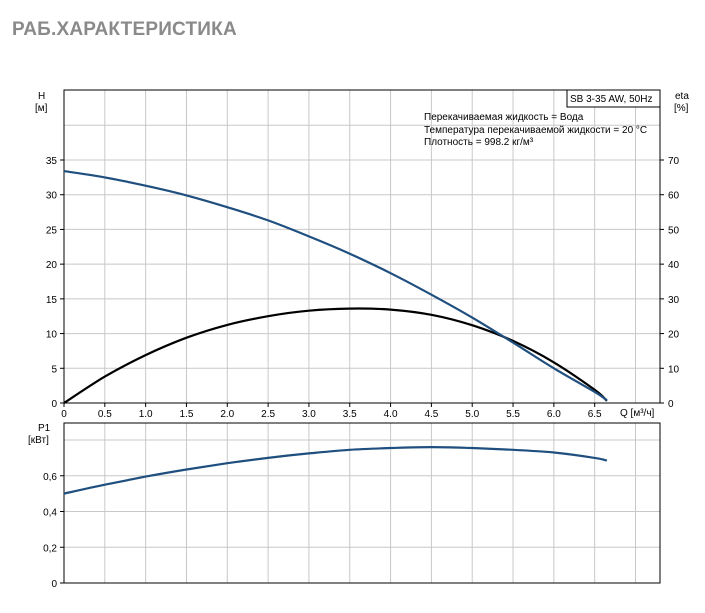  I want to click on y-right-tick-label: 20, so click(674, 335).